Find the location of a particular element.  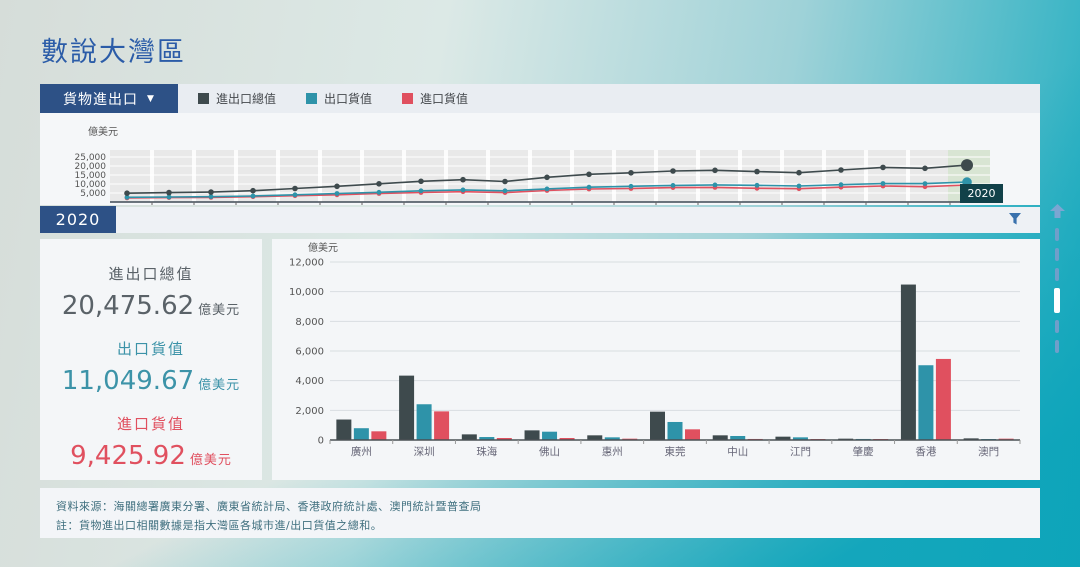

stat-import-value: 9,425.92 億美元 is located at coordinates (151, 456).